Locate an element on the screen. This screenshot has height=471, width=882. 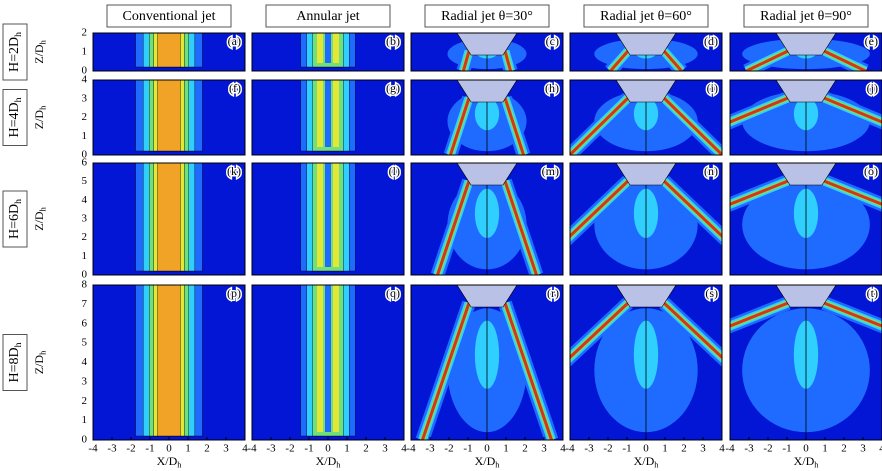
row-label-main: H=2D is located at coordinates (14, 54).